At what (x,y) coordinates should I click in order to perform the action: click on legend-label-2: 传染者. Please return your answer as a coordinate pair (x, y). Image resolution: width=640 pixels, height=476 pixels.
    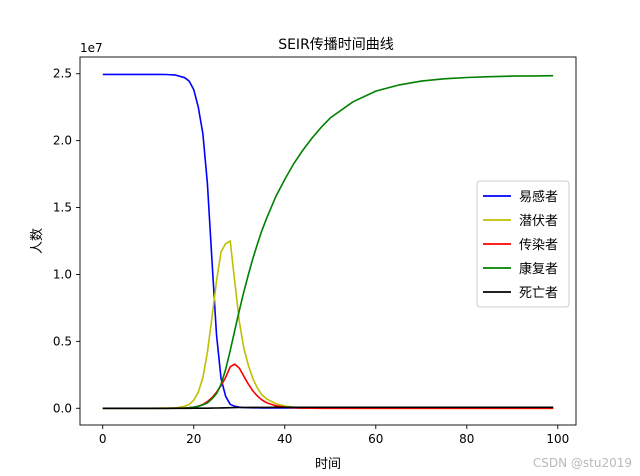
    Looking at the image, I should click on (538, 245).